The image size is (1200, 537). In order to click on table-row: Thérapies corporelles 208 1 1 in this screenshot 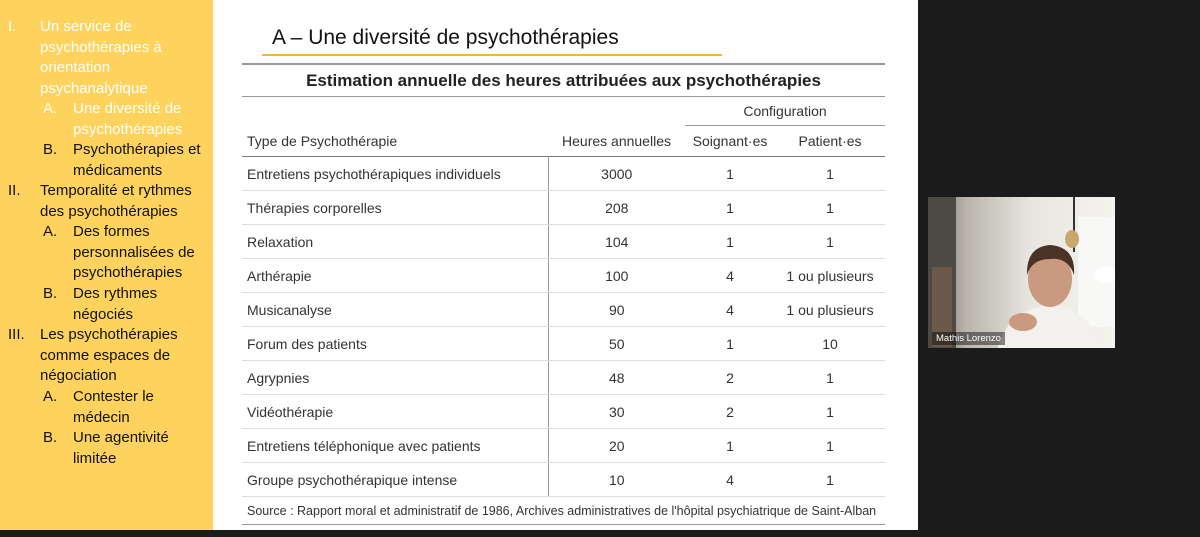, I will do `click(564, 207)`.